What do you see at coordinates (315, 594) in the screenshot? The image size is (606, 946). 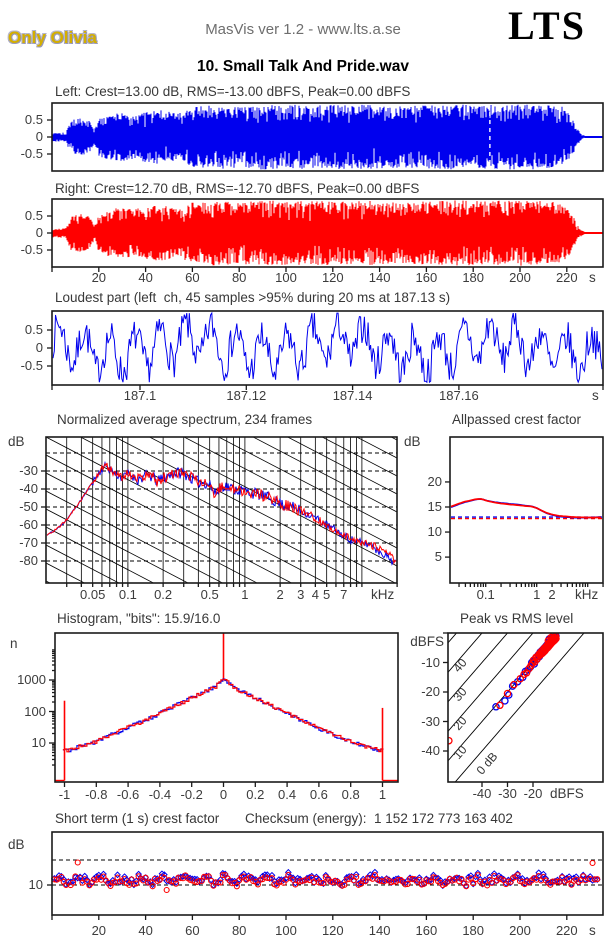 I see `spectrum-xtick: 4` at bounding box center [315, 594].